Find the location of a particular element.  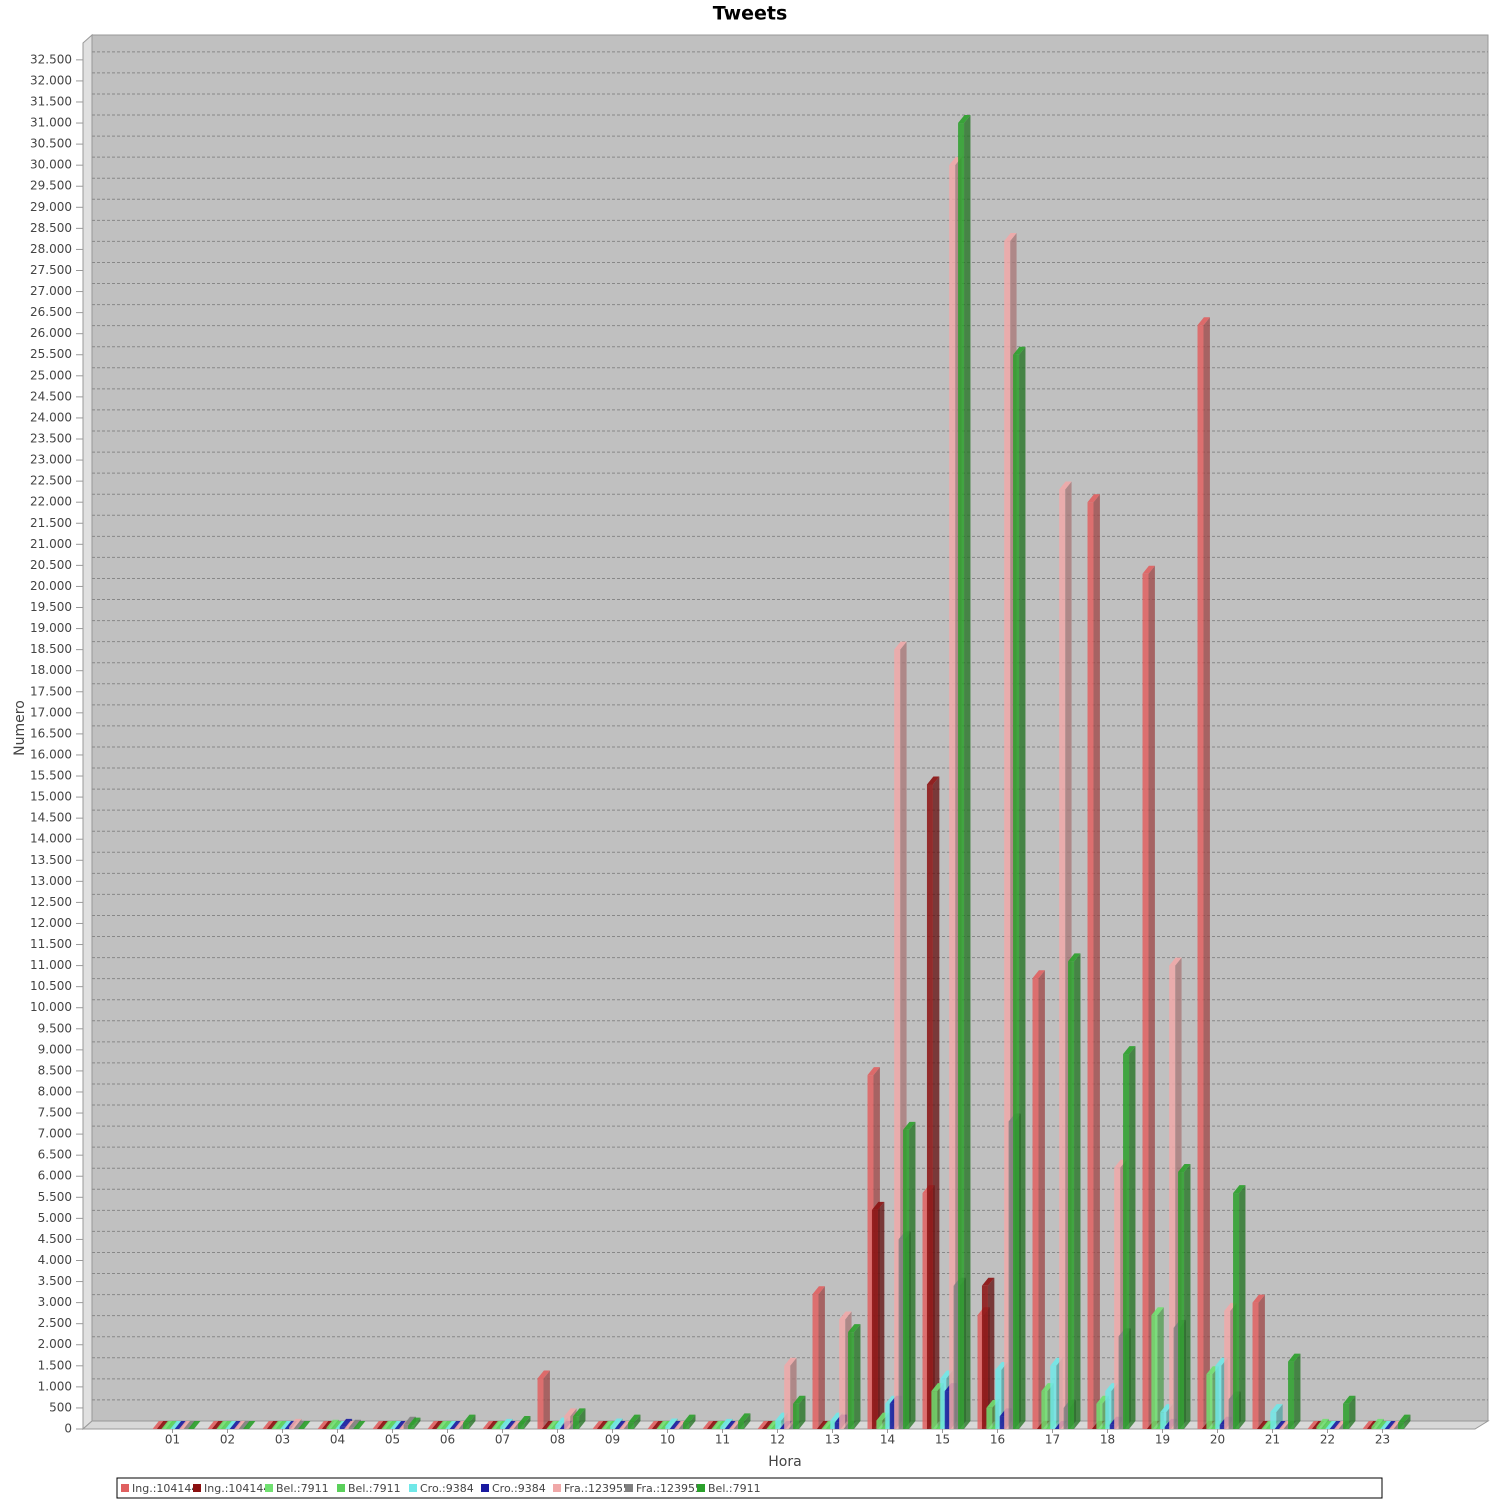

x-tick-label: 15 is located at coordinates (942, 1440).